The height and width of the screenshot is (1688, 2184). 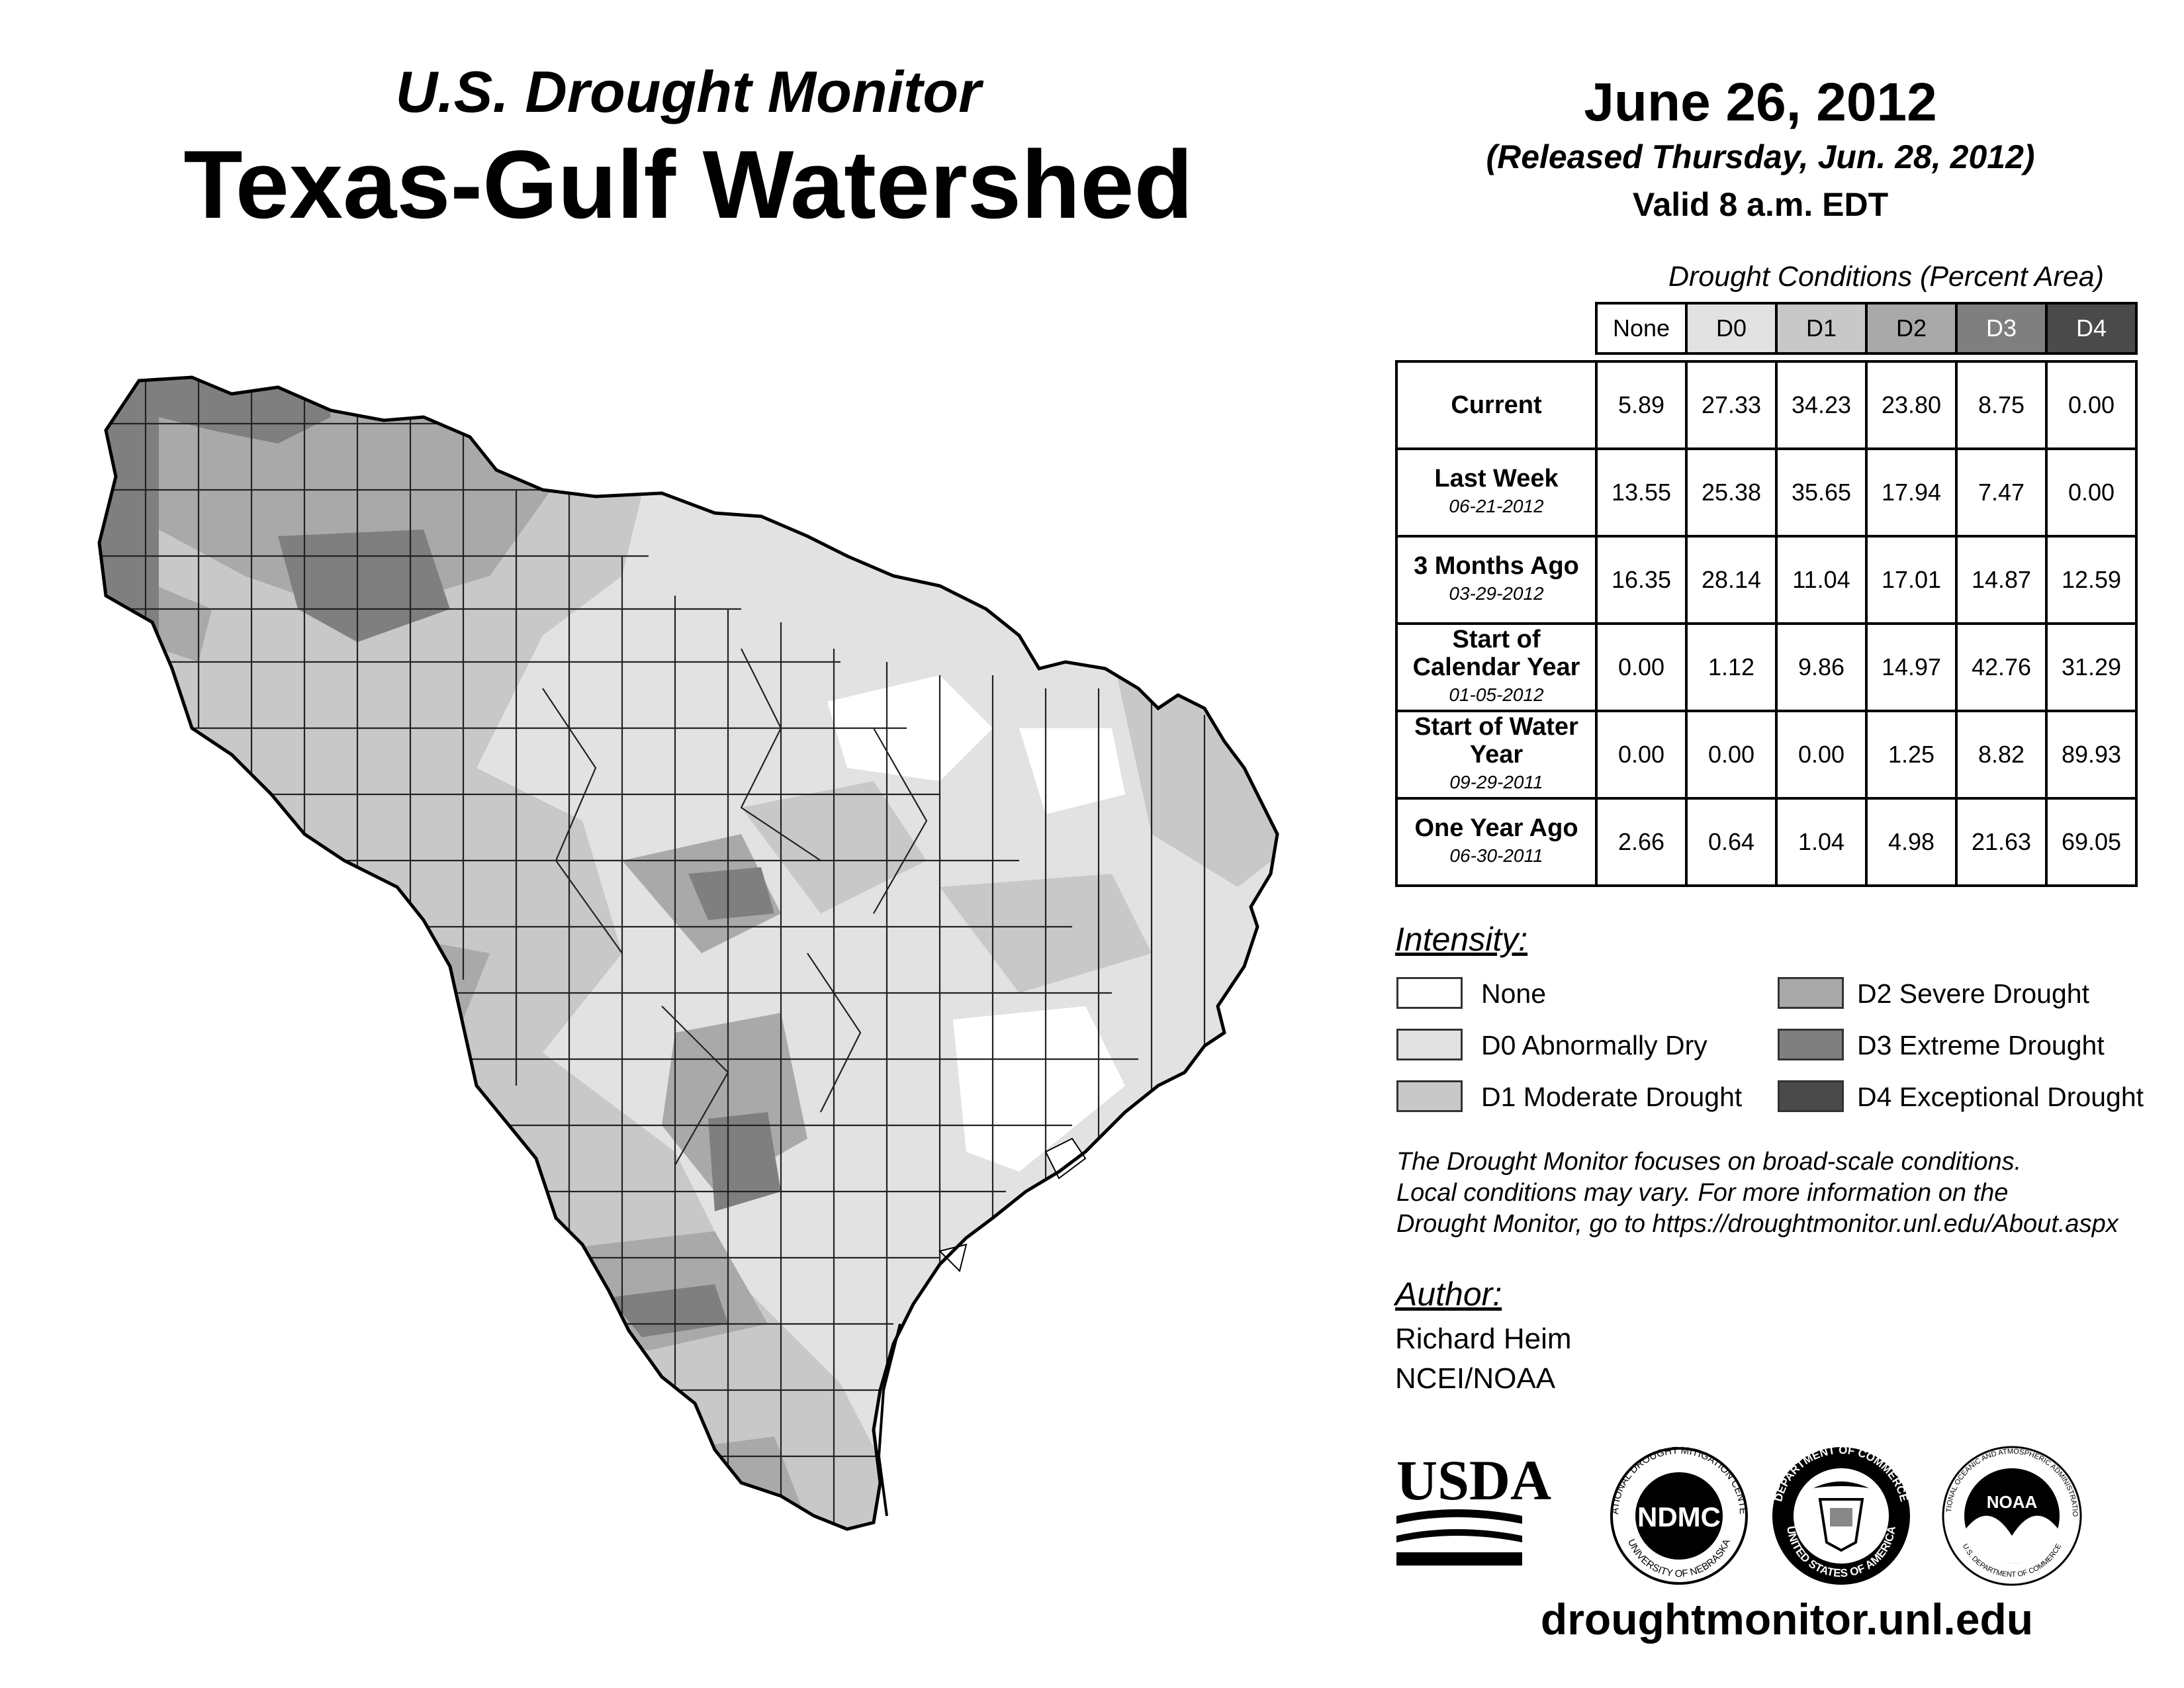 I want to click on legend-swatch-d3, so click(x=1811, y=1044).